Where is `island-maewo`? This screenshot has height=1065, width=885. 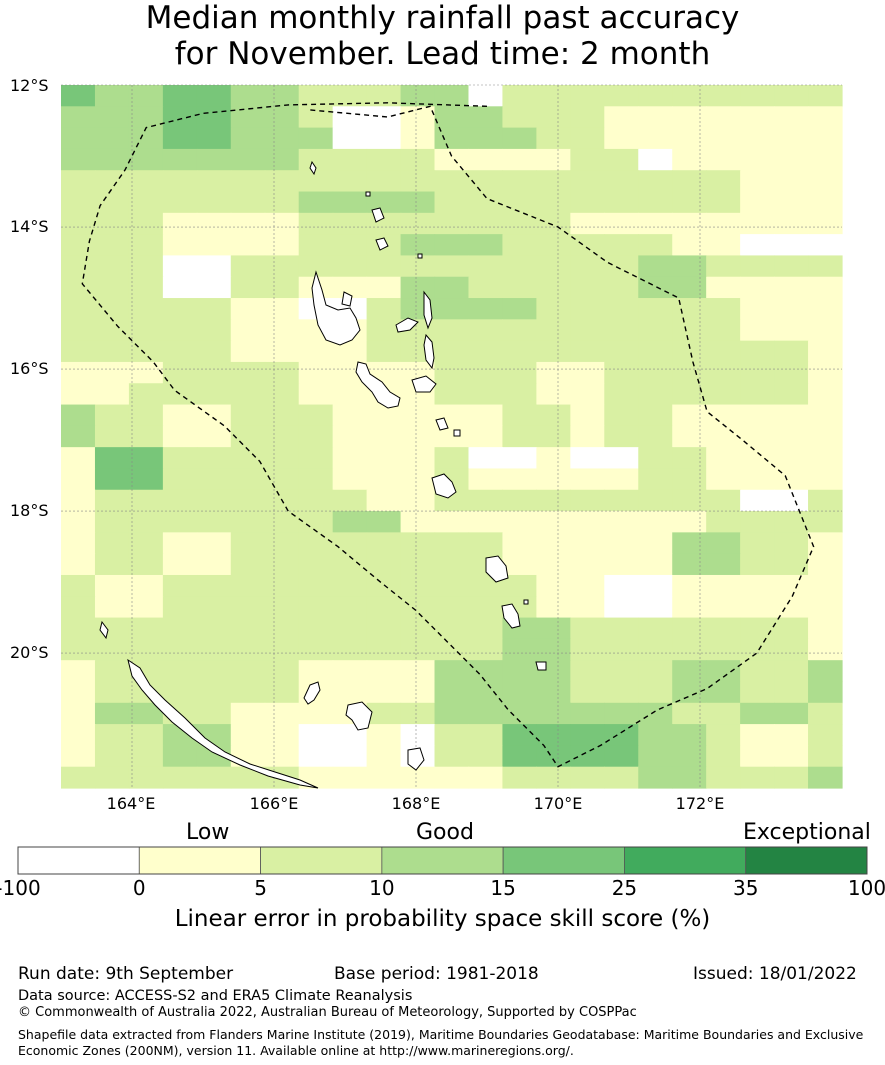
island-maewo is located at coordinates (428, 310).